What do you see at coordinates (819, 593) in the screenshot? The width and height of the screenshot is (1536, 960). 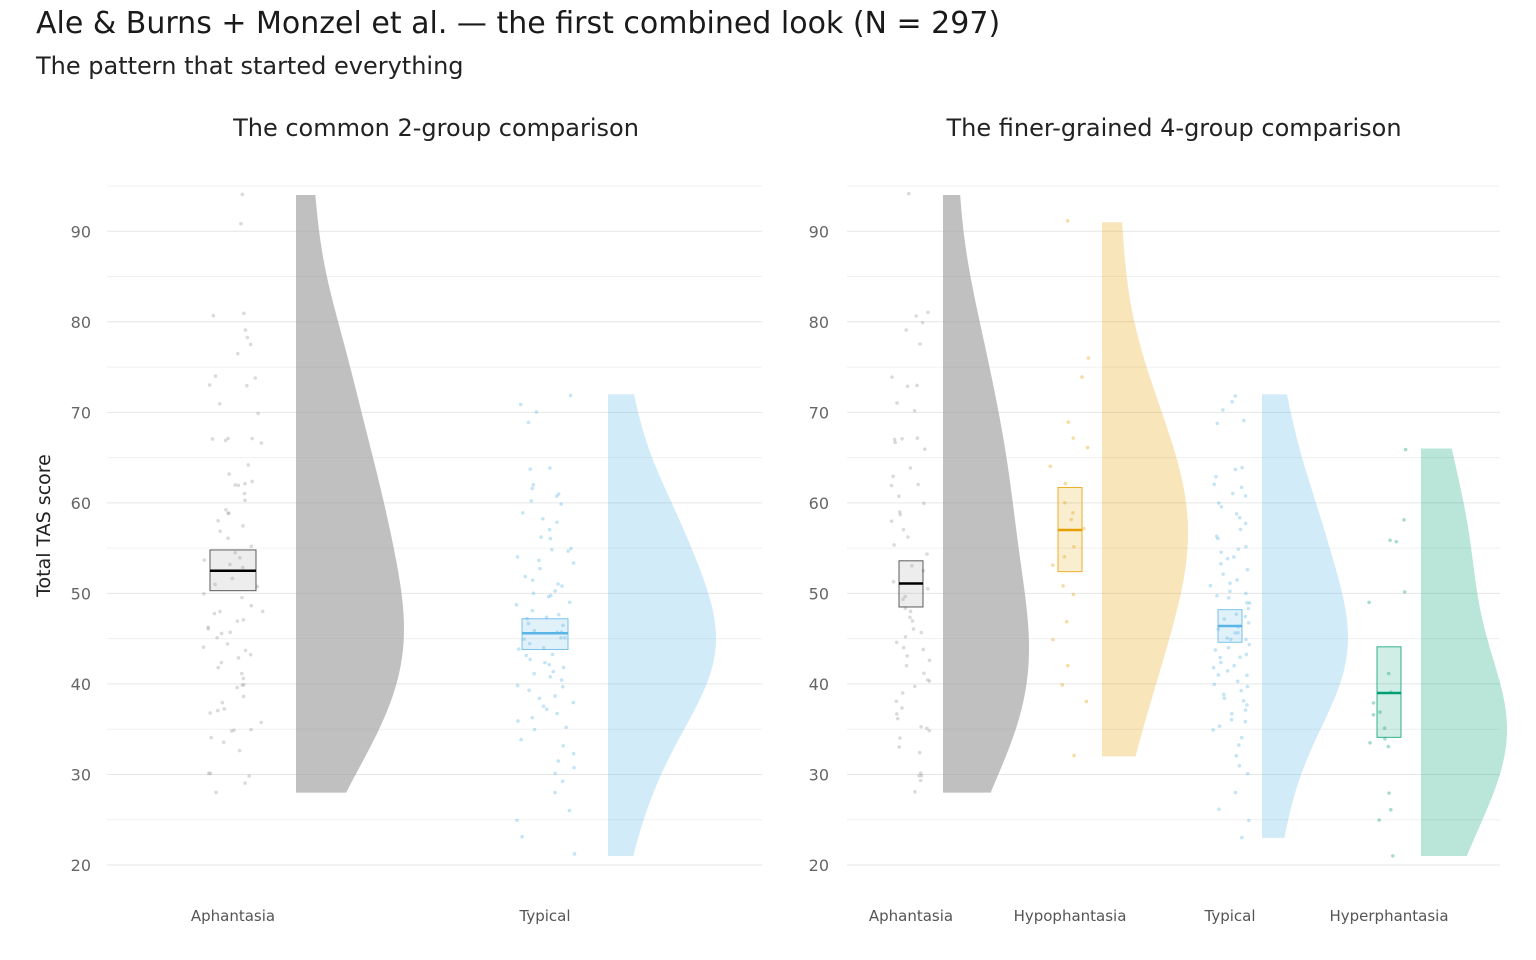 I see `y-tick-label: 50` at bounding box center [819, 593].